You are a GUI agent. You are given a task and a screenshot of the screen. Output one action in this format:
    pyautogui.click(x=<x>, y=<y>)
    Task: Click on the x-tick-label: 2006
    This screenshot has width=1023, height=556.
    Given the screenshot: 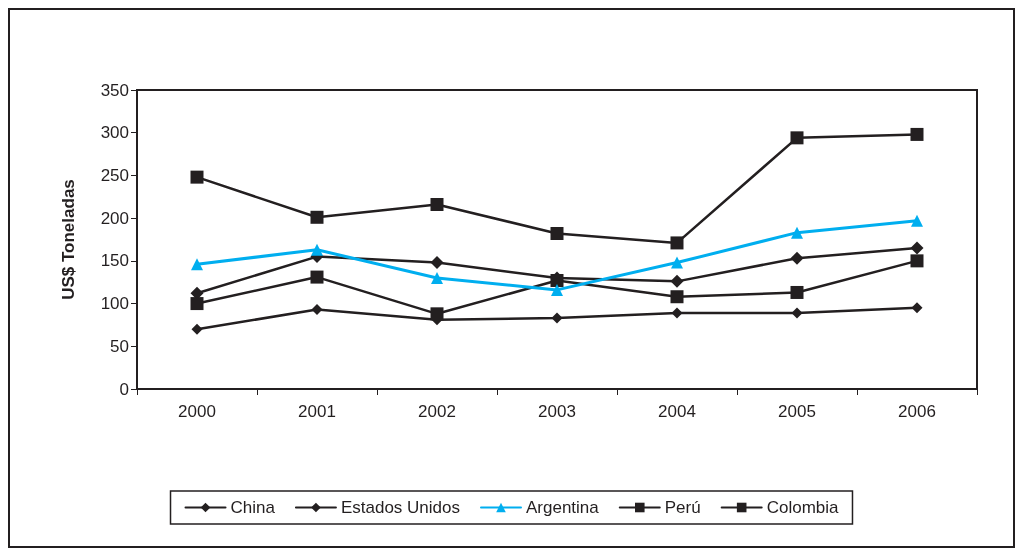 What is the action you would take?
    pyautogui.click(x=917, y=411)
    